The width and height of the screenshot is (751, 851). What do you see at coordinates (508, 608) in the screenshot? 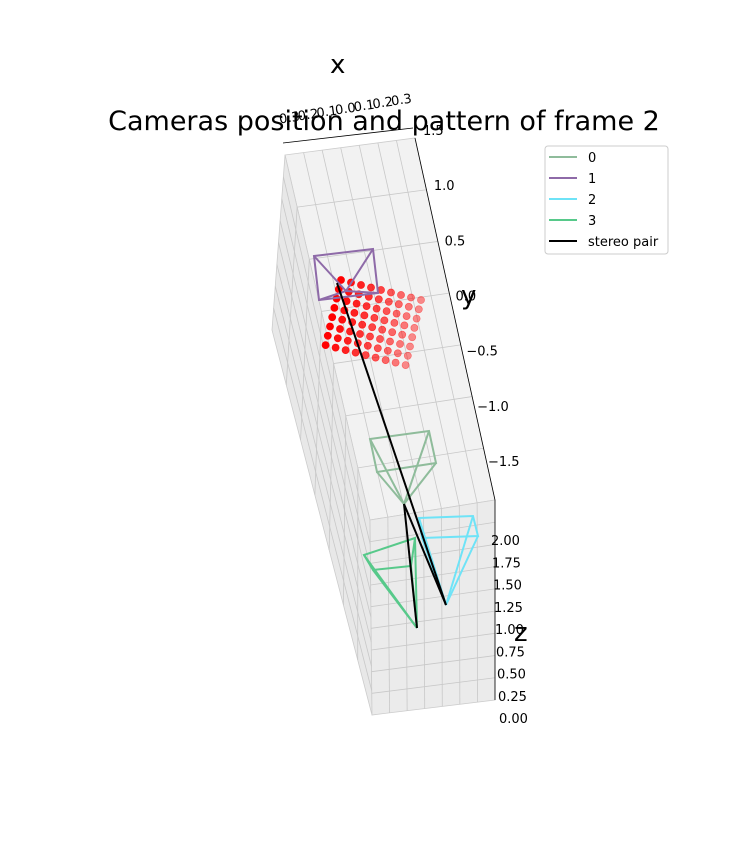
I see `z-tick-label: 1.25` at bounding box center [508, 608].